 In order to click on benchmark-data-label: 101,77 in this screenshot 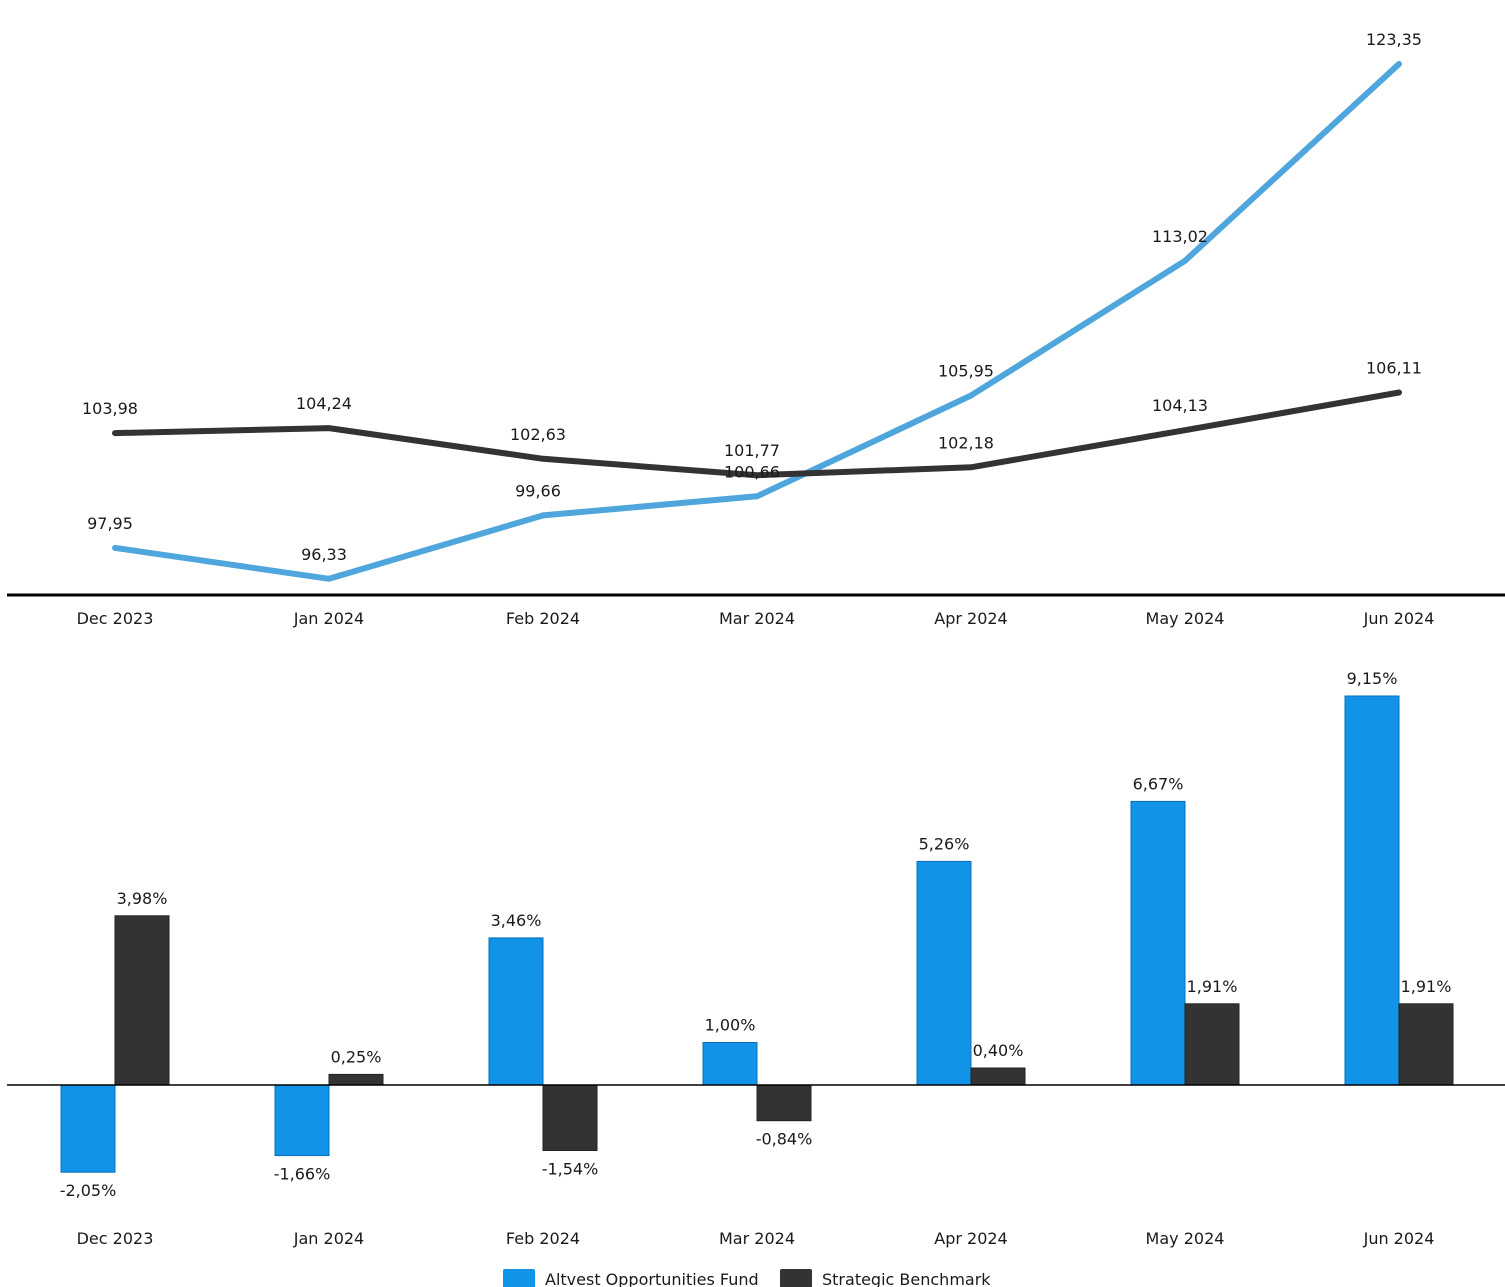, I will do `click(752, 450)`.